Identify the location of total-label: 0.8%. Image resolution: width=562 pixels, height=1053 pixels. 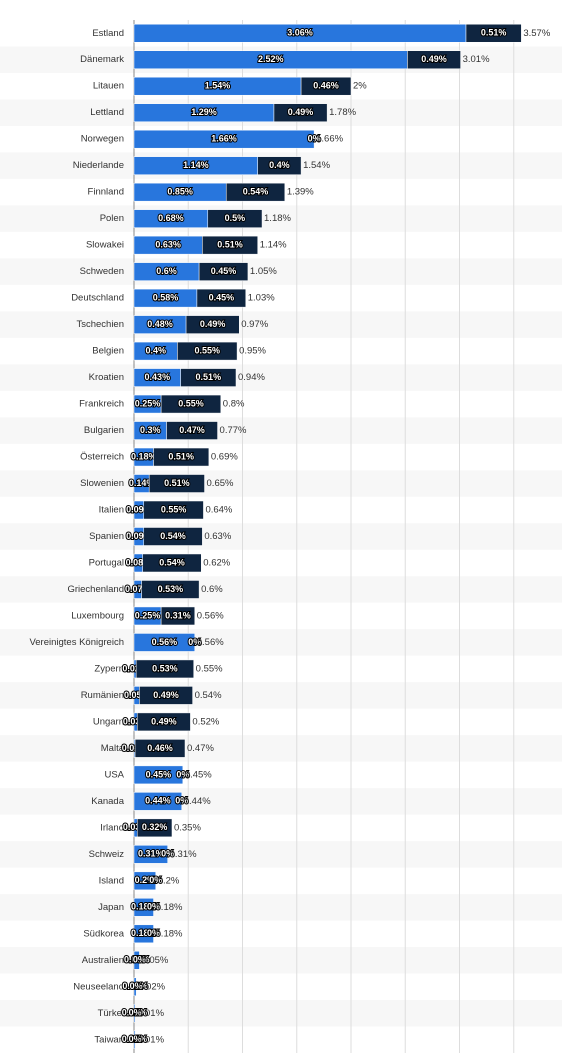
(234, 404).